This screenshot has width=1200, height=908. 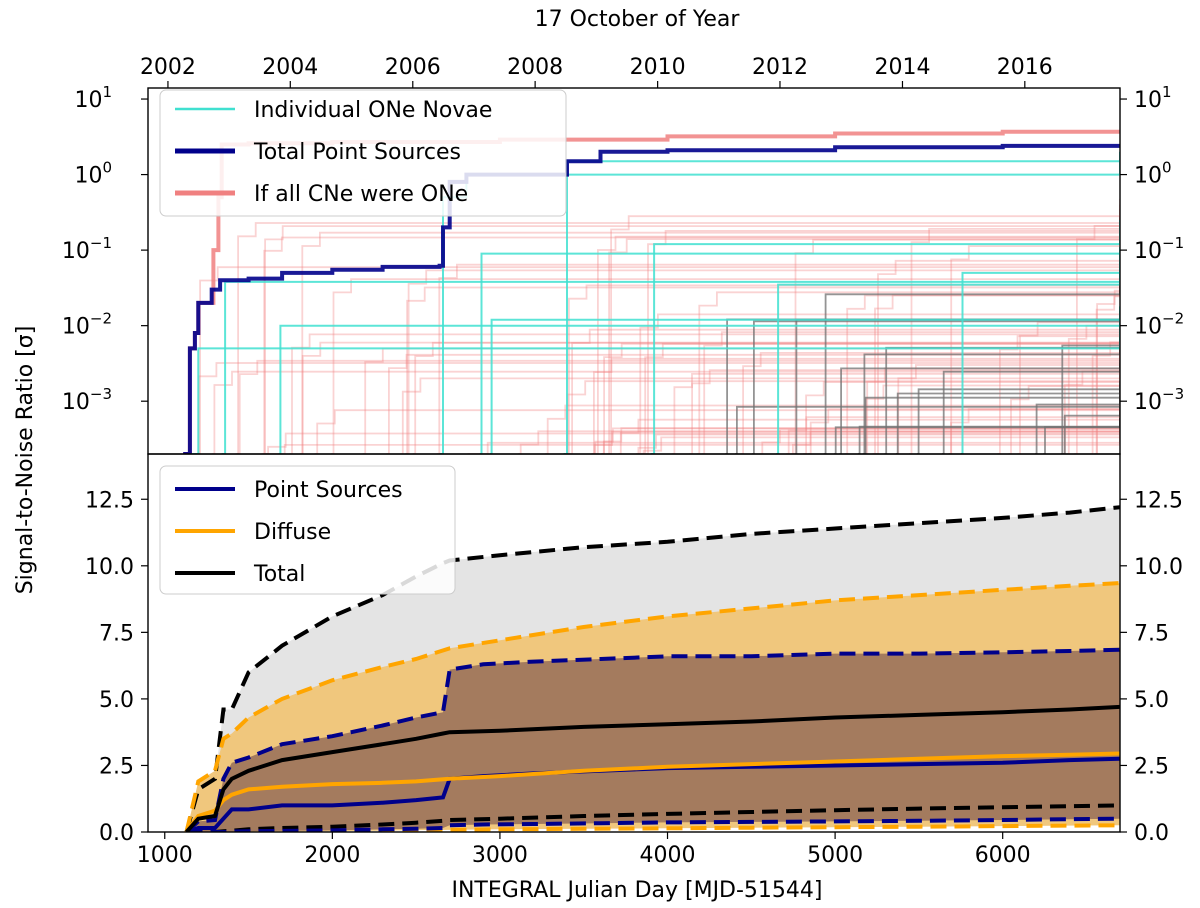 I want to click on top-xtick-label-7: 2016, so click(x=1025, y=67).